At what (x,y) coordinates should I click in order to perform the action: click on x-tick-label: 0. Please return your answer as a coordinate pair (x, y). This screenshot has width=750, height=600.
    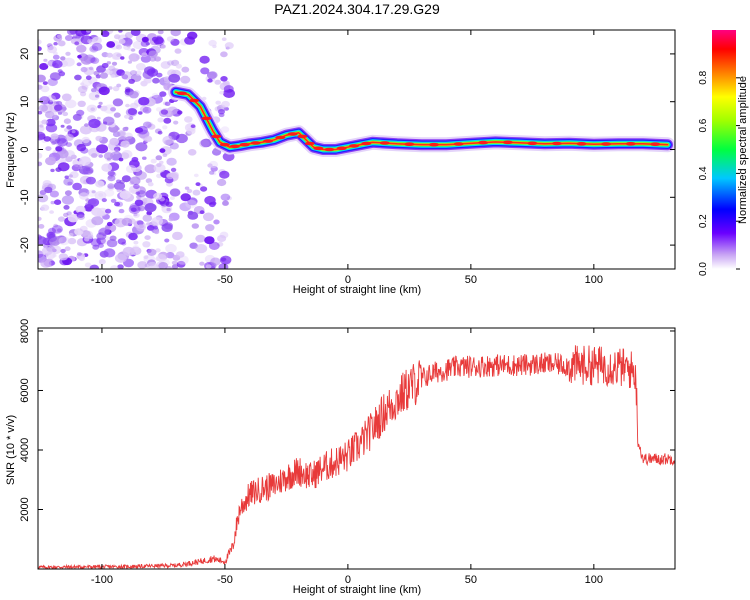
    Looking at the image, I should click on (348, 280).